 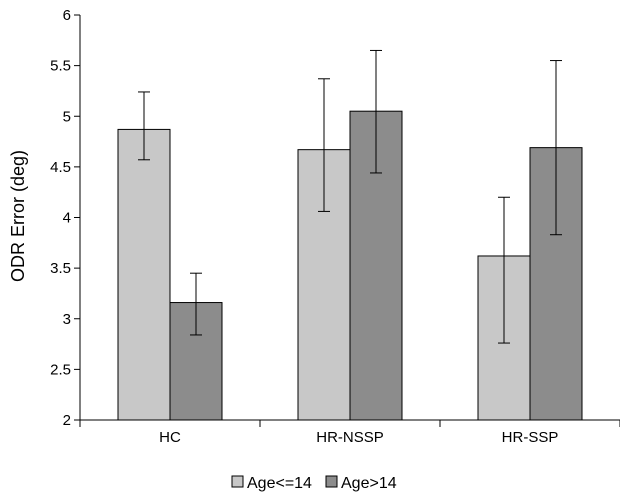 I want to click on y-axis-title: ODR Error (deg), so click(x=18, y=216).